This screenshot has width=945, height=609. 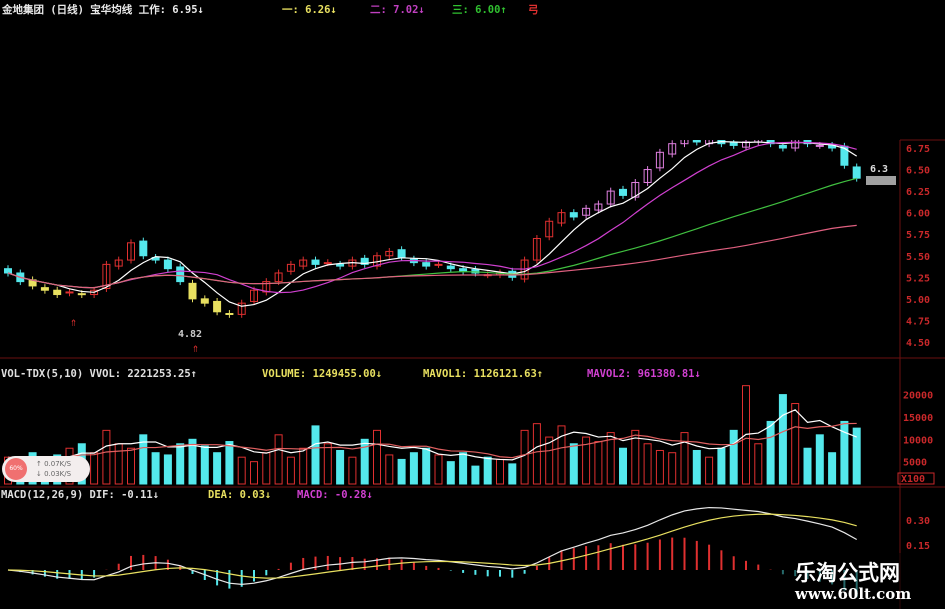 I want to click on price-tick-label: 6.75, so click(x=918, y=149).